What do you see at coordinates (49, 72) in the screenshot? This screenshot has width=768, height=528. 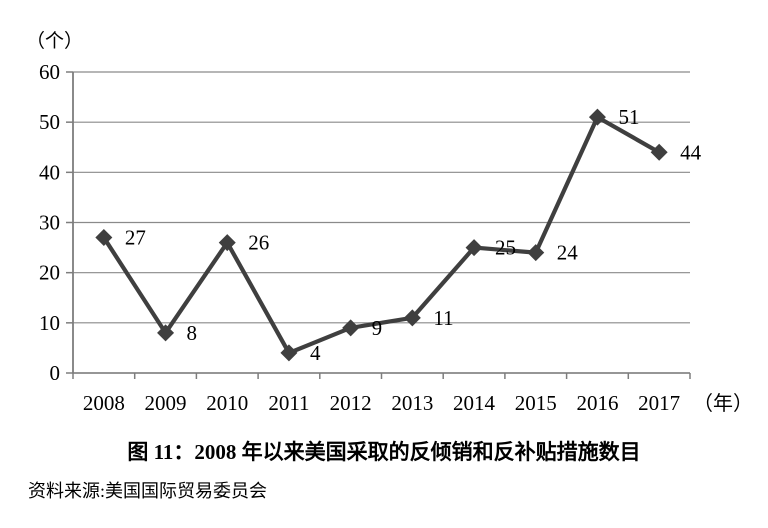 I see `y-tick-label: 60` at bounding box center [49, 72].